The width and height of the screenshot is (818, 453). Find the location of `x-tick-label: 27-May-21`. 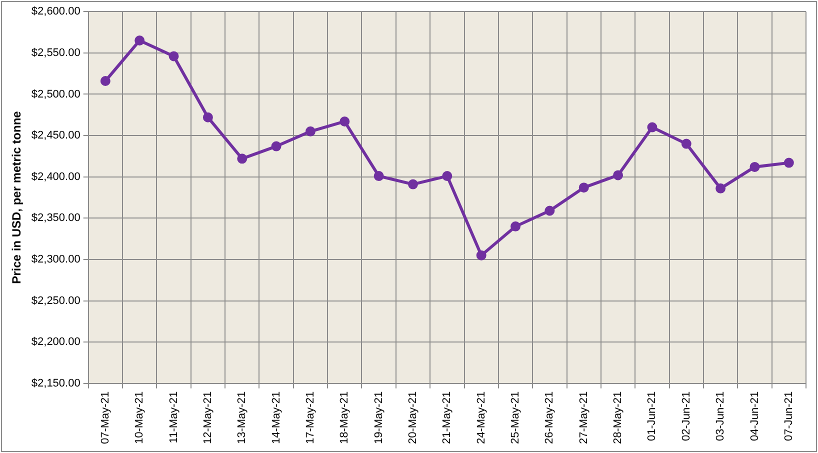

x-tick-label: 27-May-21 is located at coordinates (584, 417).